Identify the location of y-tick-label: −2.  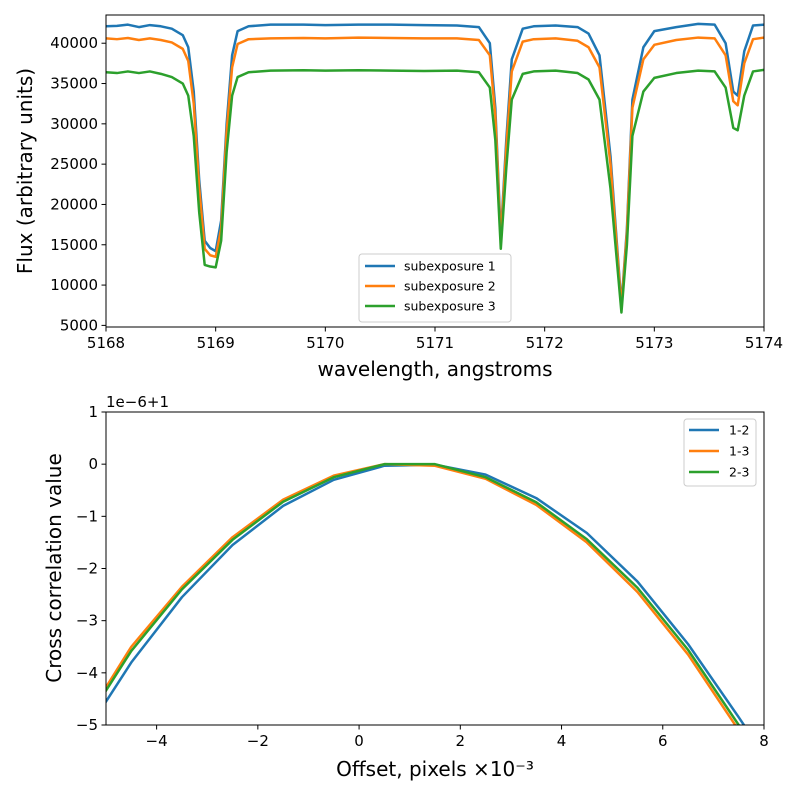
(87, 569).